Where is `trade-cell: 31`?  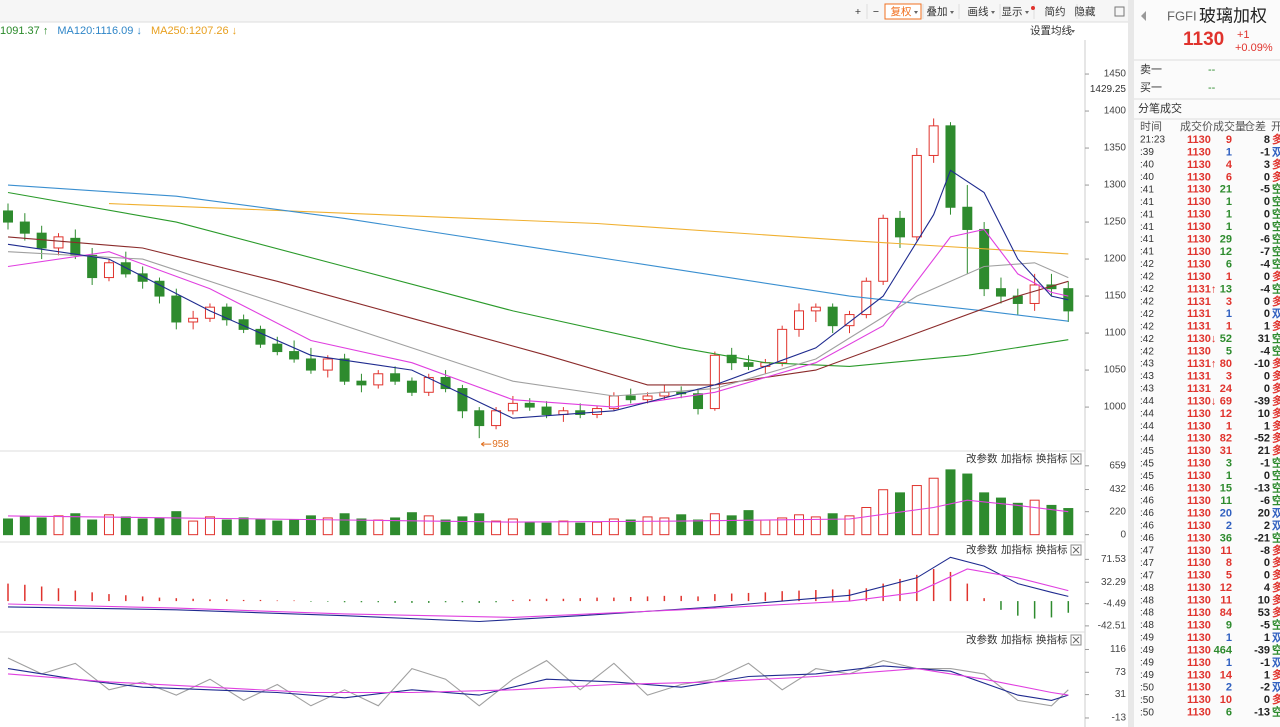
trade-cell: 31 is located at coordinates (1226, 451).